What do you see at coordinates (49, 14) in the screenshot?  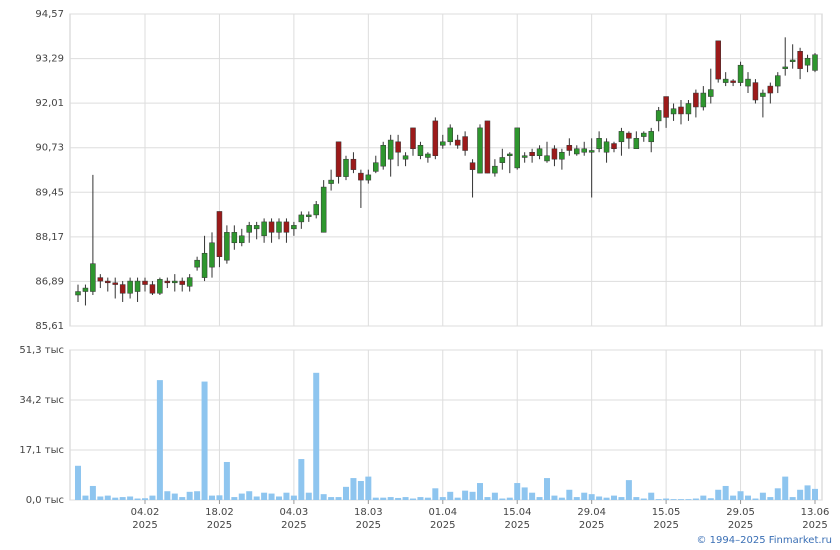 I see `y-tick-label: 94,57` at bounding box center [49, 14].